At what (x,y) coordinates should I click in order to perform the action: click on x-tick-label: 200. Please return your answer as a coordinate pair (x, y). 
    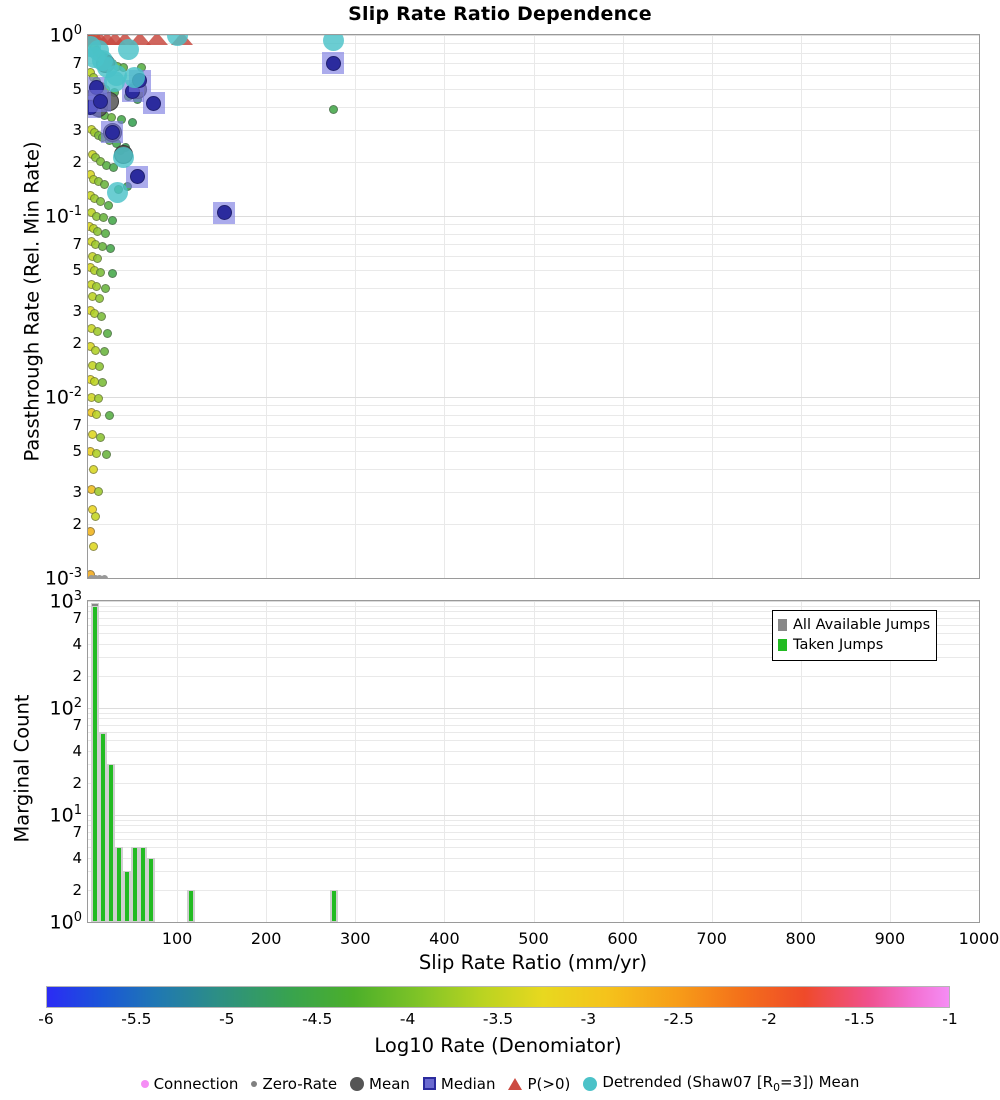
    Looking at the image, I should click on (266, 938).